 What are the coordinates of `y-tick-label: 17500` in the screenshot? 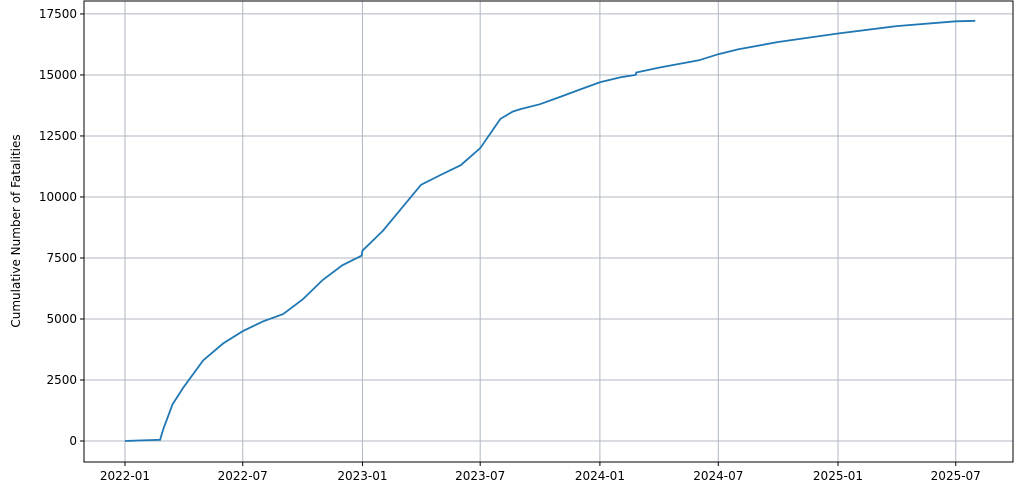 It's located at (58, 14).